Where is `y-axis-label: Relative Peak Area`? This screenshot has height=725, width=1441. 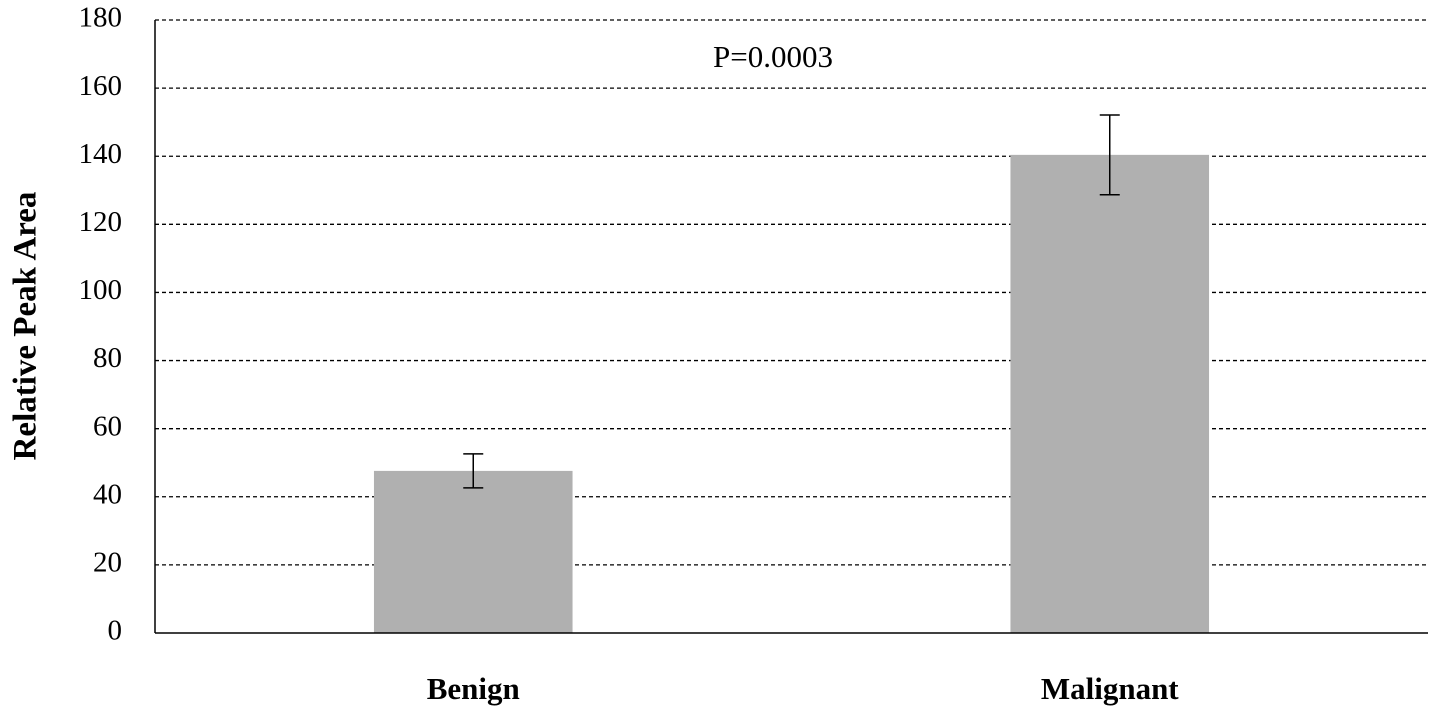 y-axis-label: Relative Peak Area is located at coordinates (26, 326).